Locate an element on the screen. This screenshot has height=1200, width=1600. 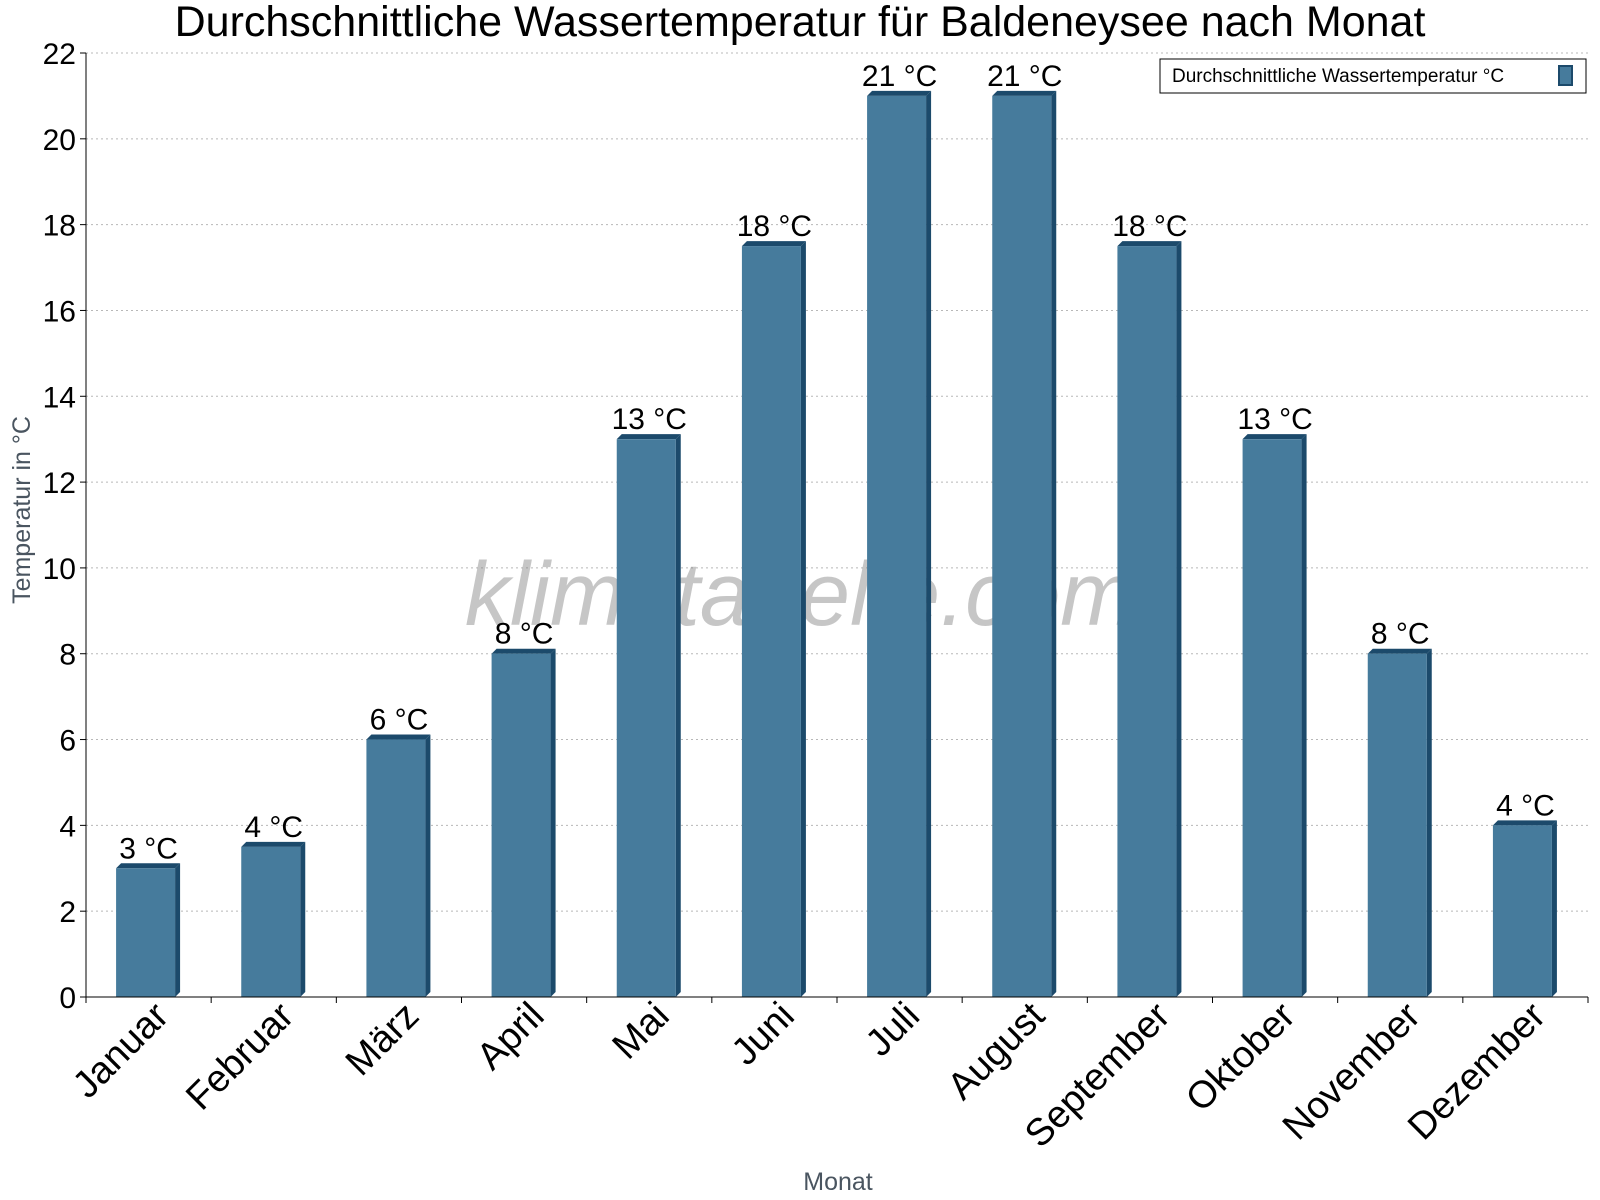
x-tick-label: August is located at coordinates (997, 1051).